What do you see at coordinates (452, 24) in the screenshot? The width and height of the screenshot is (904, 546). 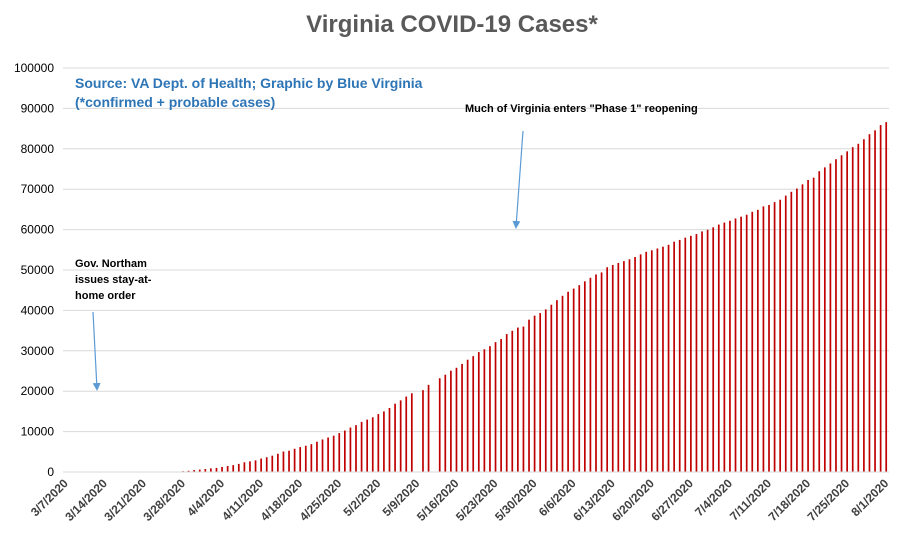 I see `chart-title: Virginia COVID-19 Cases*` at bounding box center [452, 24].